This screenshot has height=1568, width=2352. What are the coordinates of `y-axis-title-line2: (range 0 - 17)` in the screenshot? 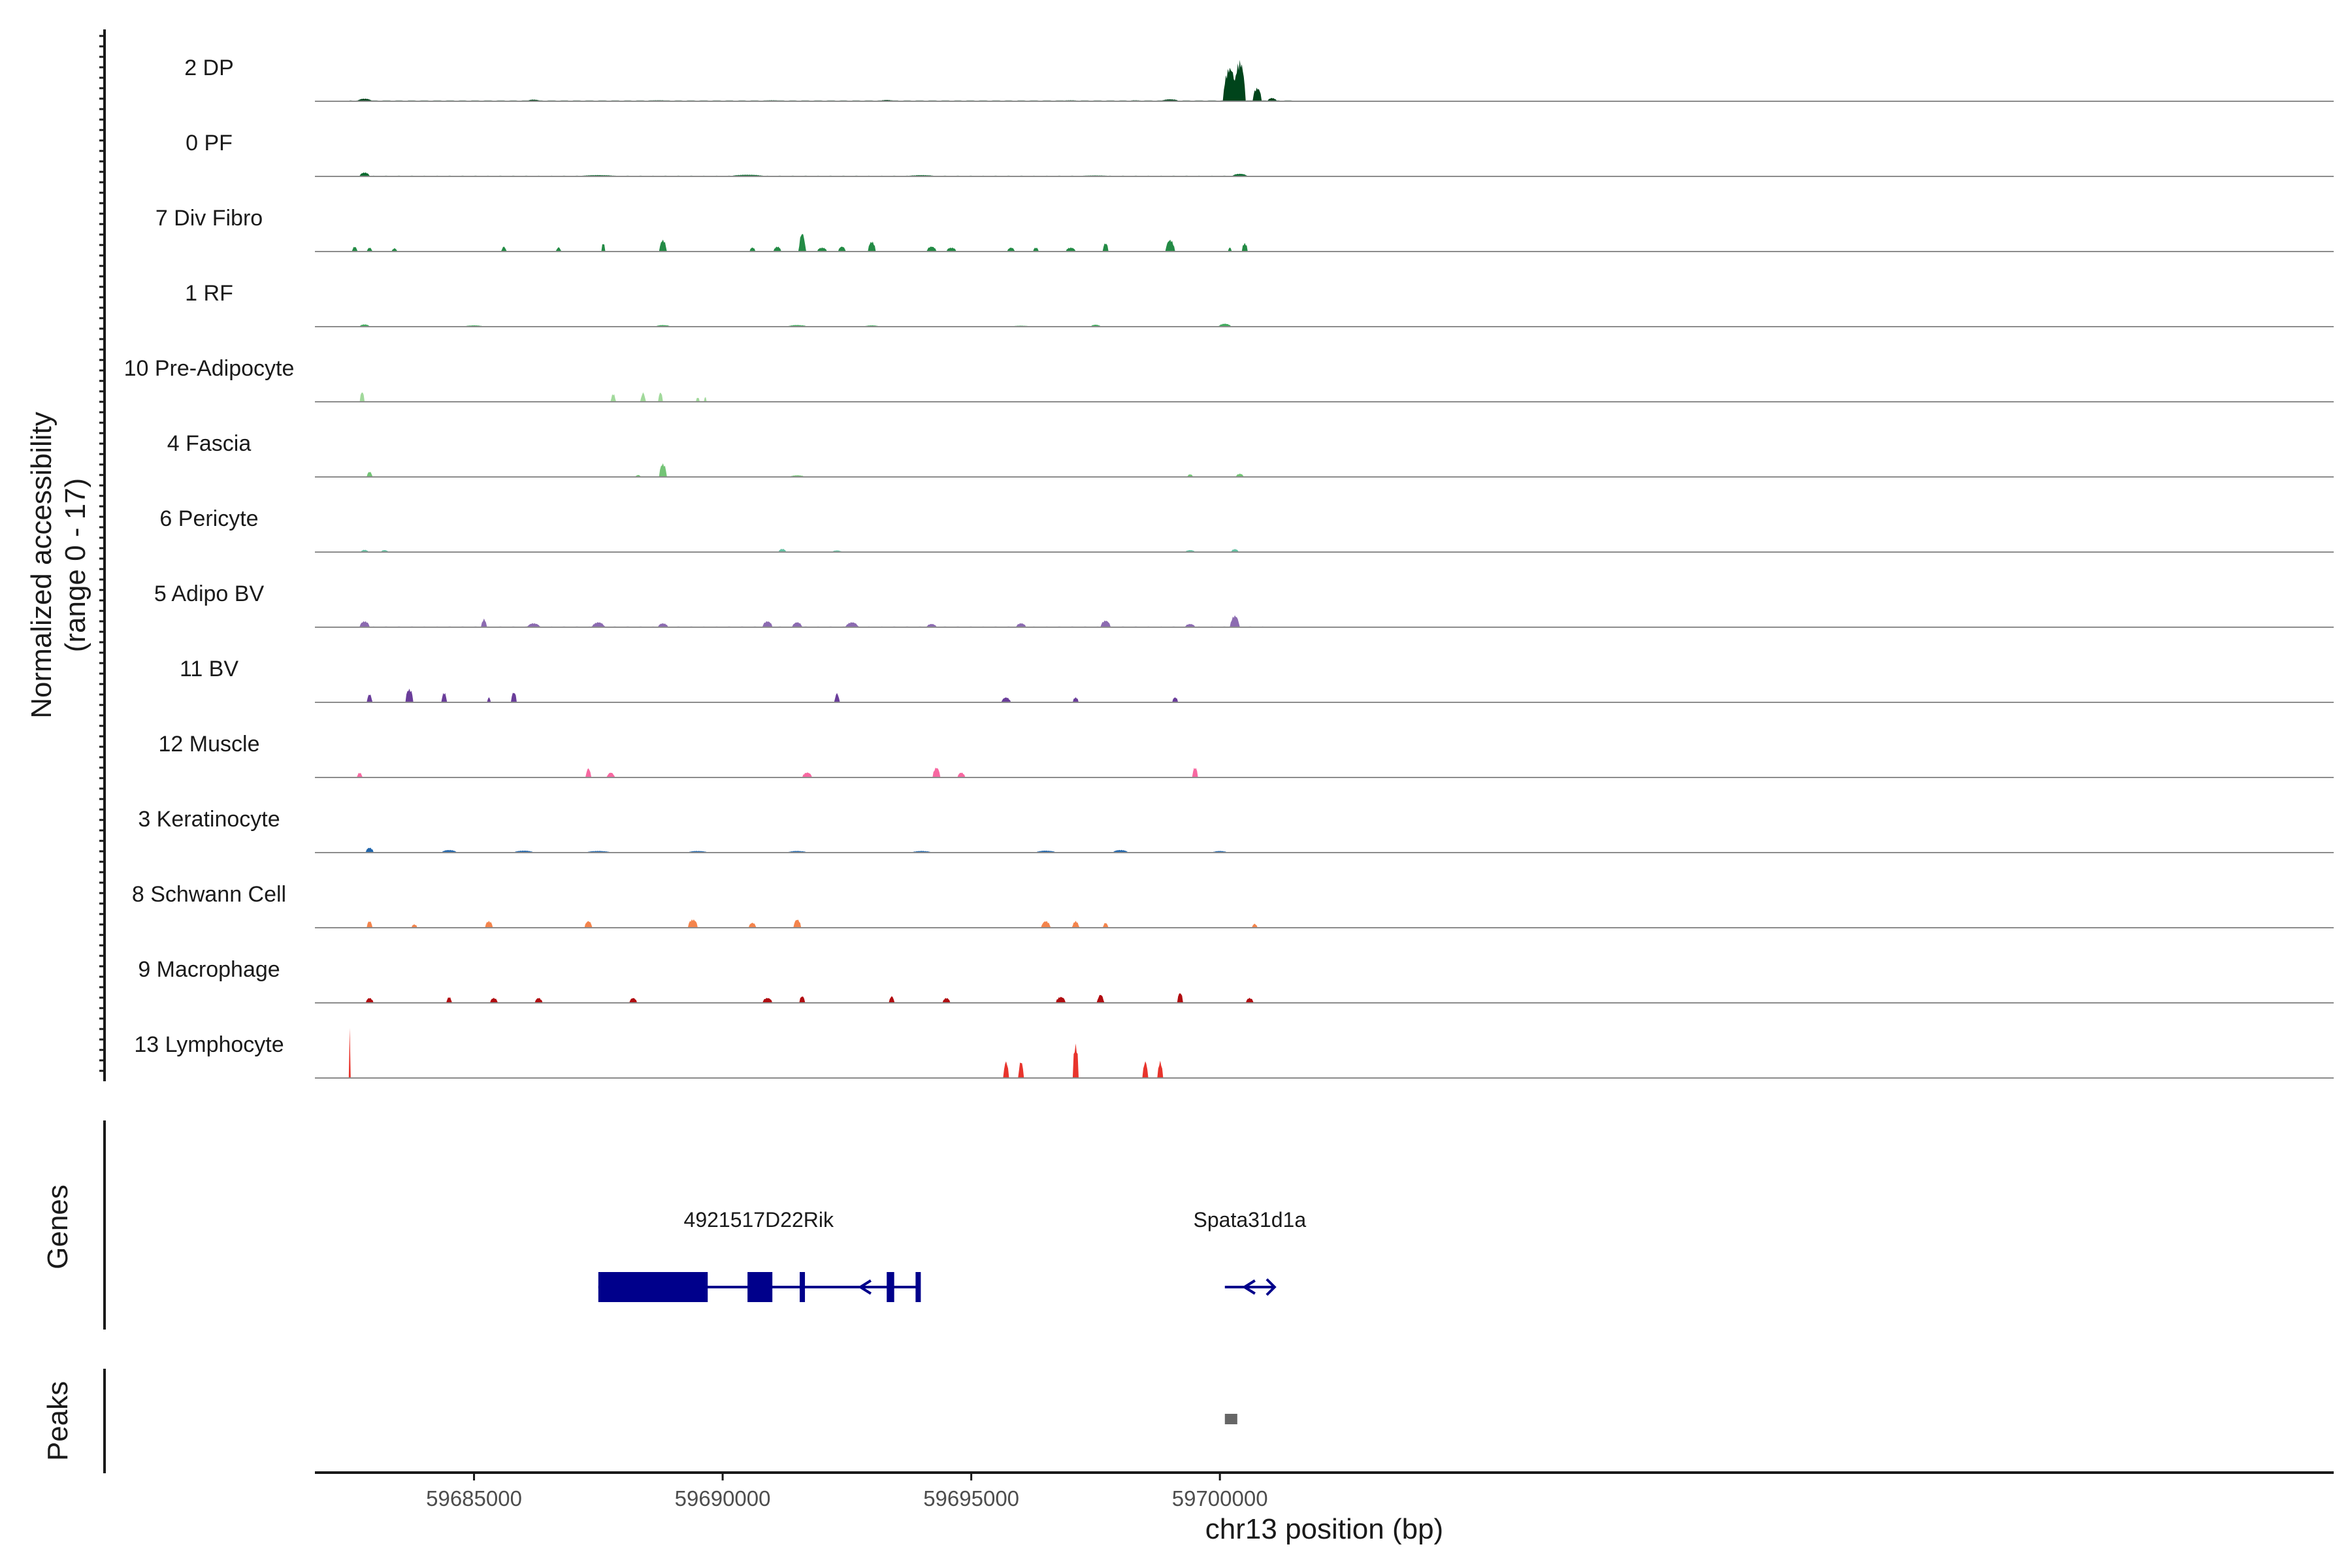 It's located at (75, 565).